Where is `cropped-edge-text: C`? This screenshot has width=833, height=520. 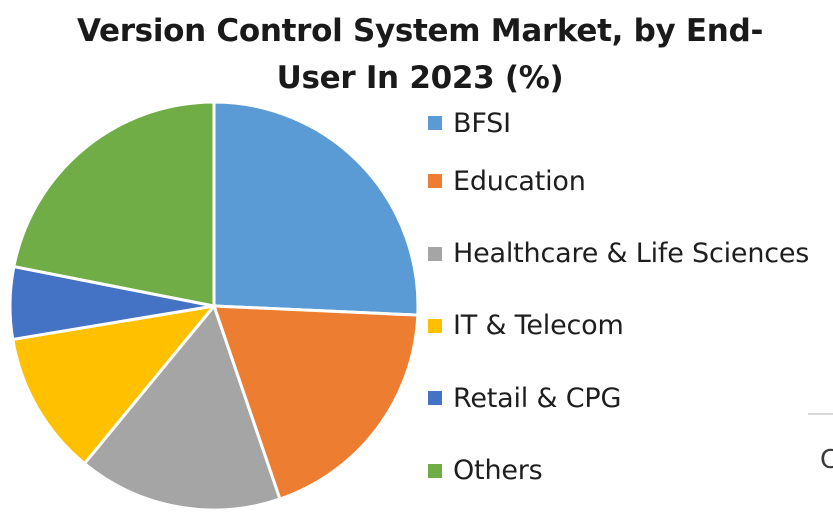
cropped-edge-text: C is located at coordinates (826, 460).